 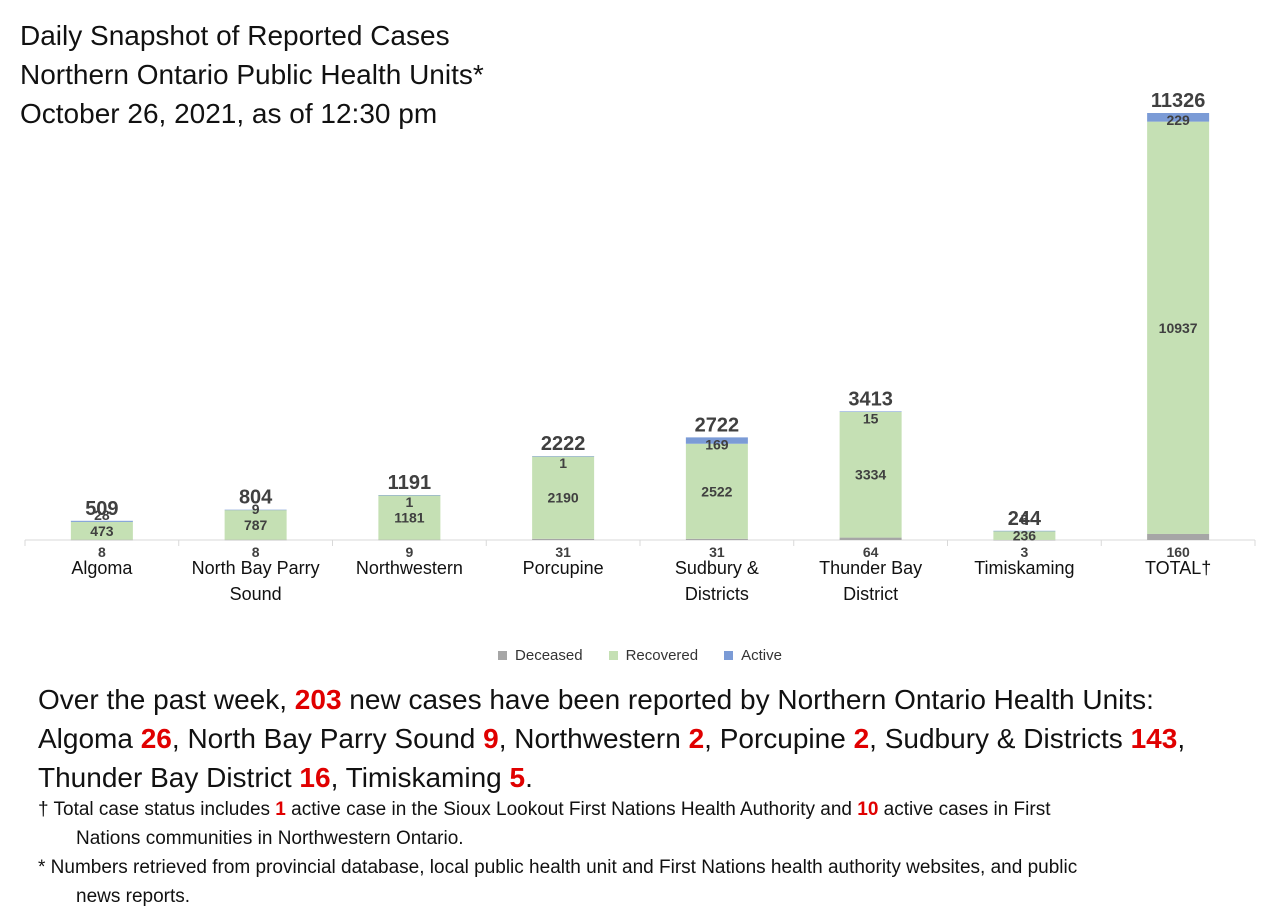 What do you see at coordinates (1024, 552) in the screenshot?
I see `data-label-deceased: 3` at bounding box center [1024, 552].